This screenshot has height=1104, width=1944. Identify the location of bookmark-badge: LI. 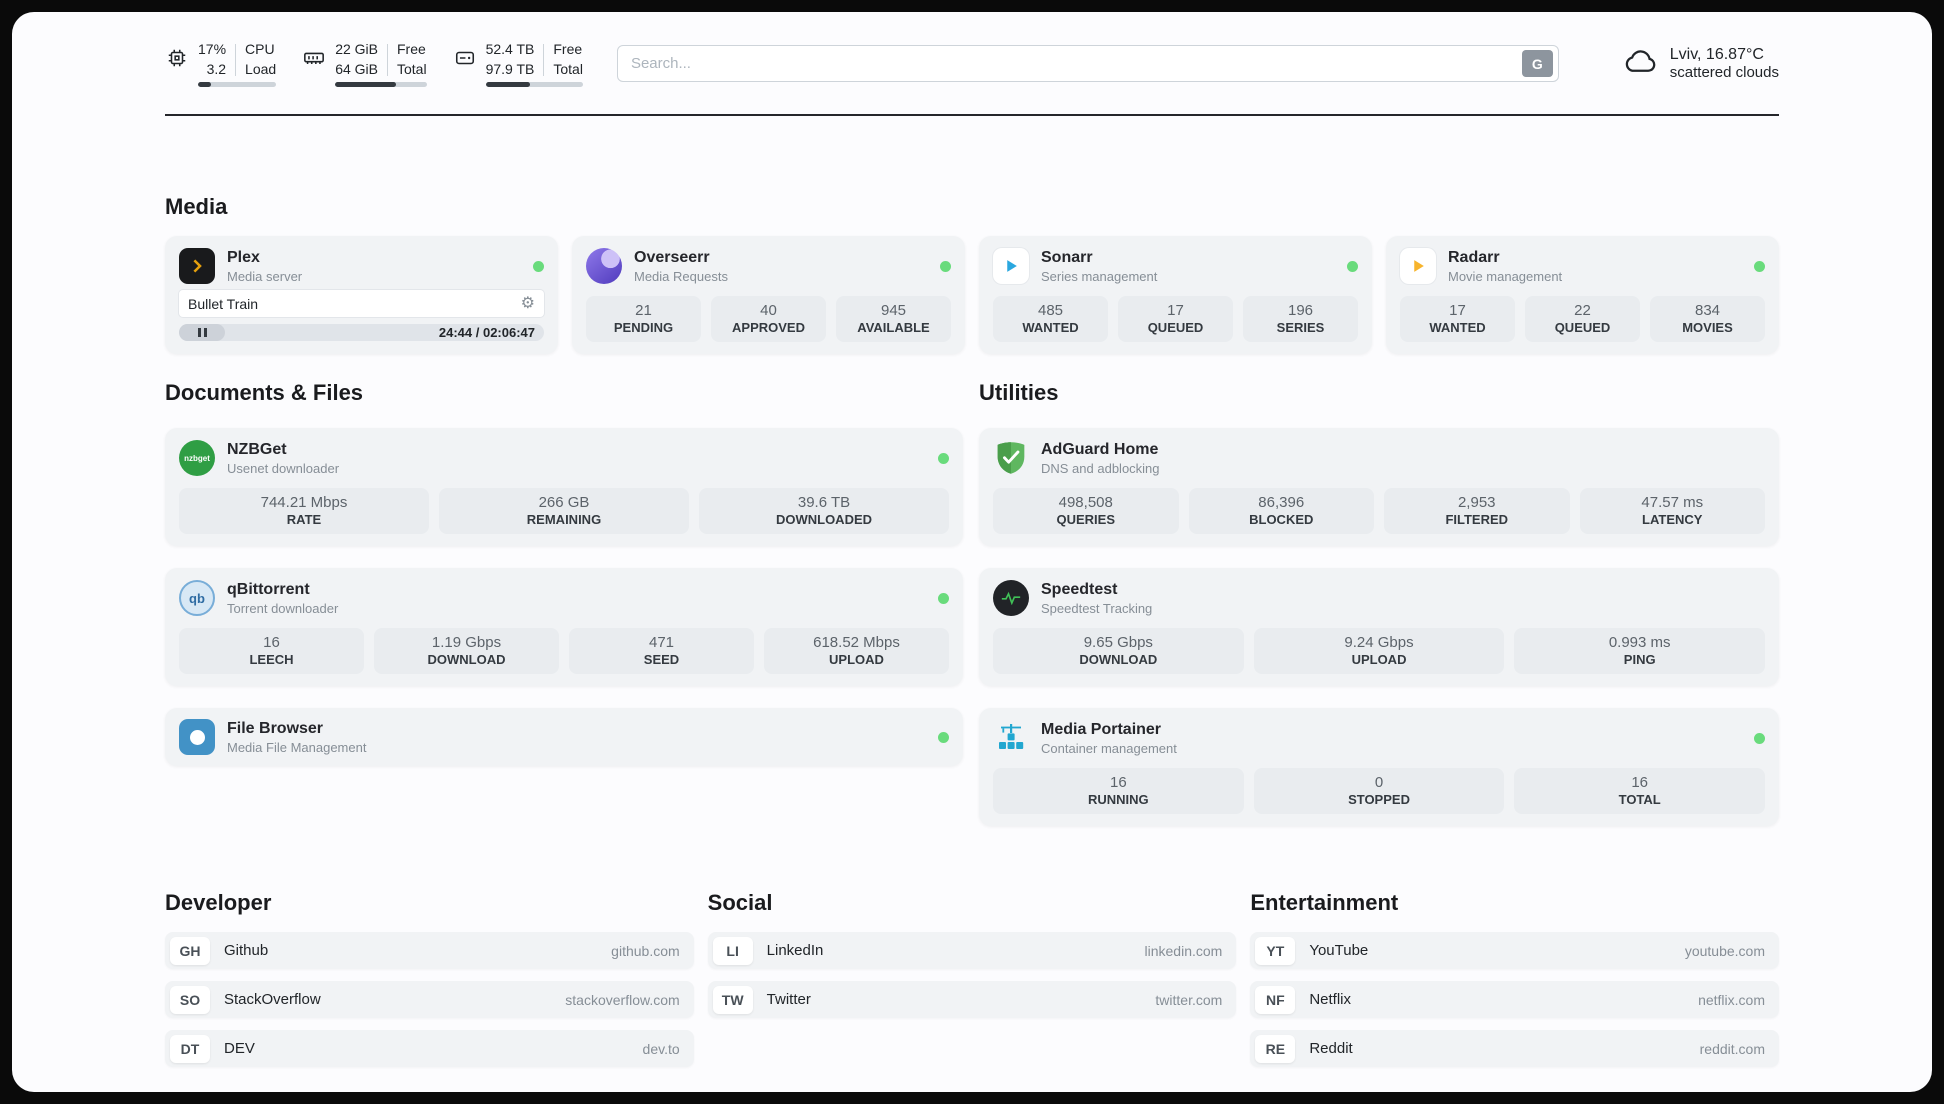
(732, 950).